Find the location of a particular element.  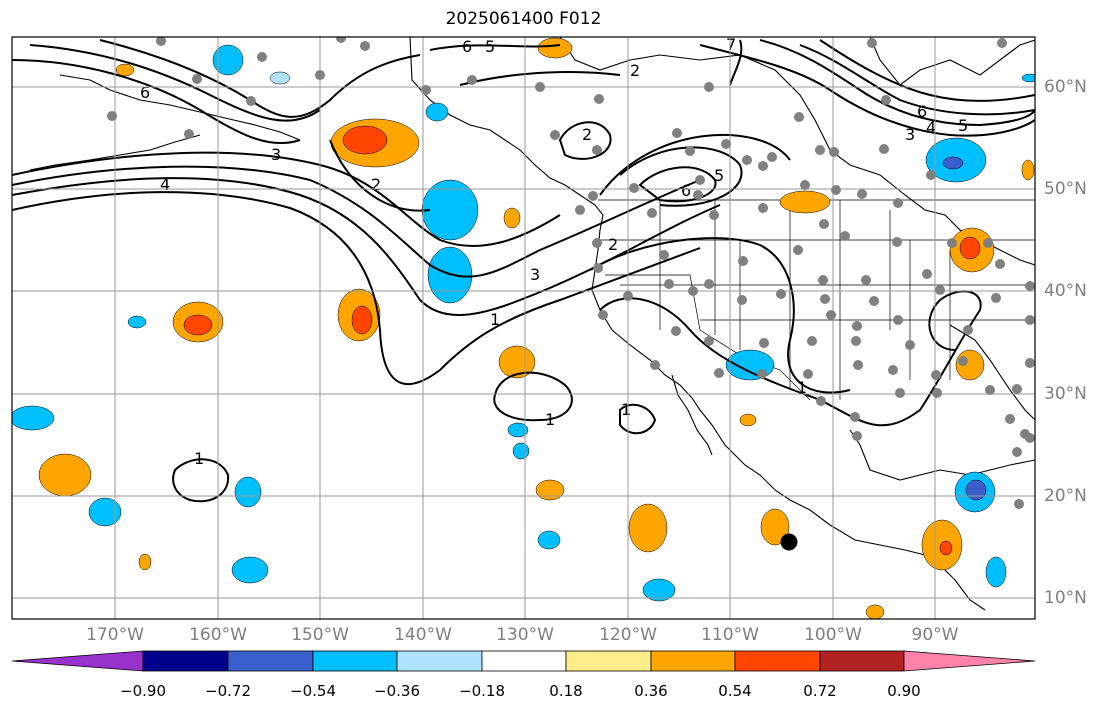

longitude-label: 170°W is located at coordinates (115, 635).